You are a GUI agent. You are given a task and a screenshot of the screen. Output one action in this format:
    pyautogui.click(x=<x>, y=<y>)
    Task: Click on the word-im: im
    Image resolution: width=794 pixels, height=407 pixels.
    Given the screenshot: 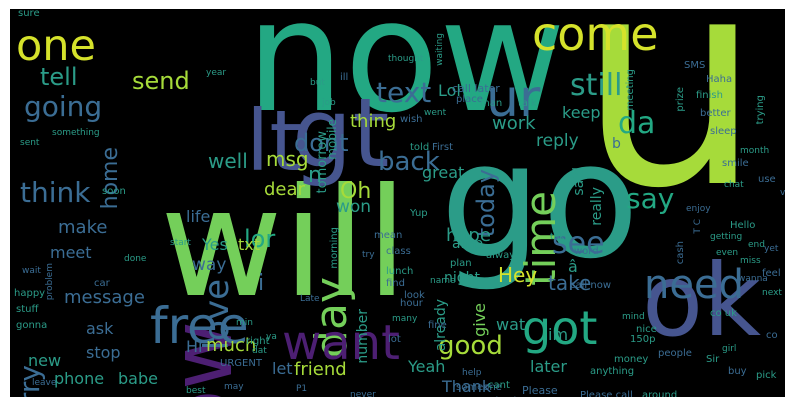 What is the action you would take?
    pyautogui.click(x=558, y=335)
    